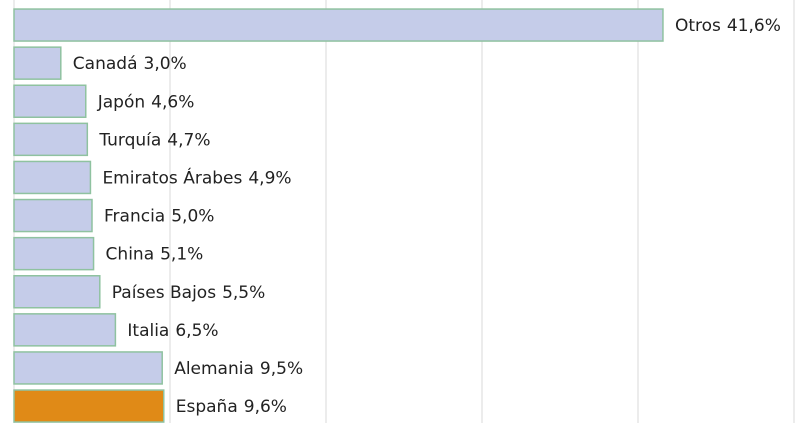  I want to click on data-label: Canadá 3,0%, so click(130, 64).